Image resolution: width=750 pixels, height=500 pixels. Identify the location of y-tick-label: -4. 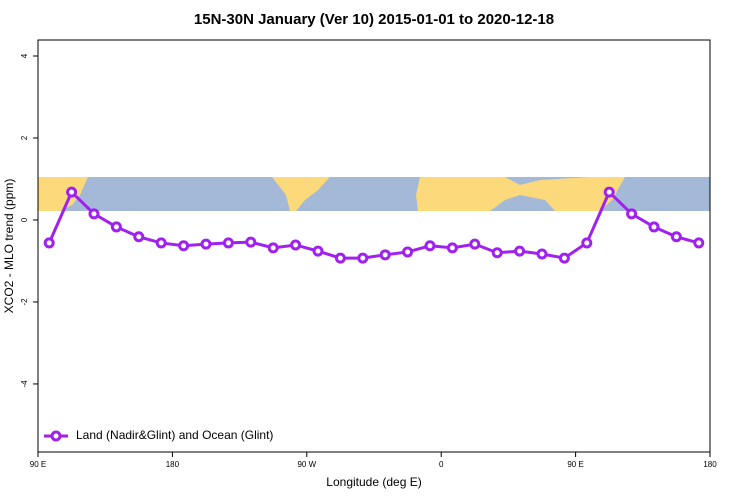
(24, 384).